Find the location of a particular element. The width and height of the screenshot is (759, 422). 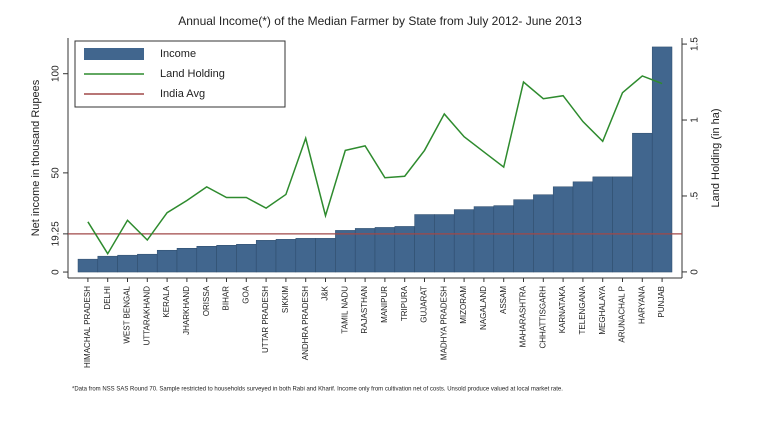

x-tick-label: ASSAM is located at coordinates (503, 300).